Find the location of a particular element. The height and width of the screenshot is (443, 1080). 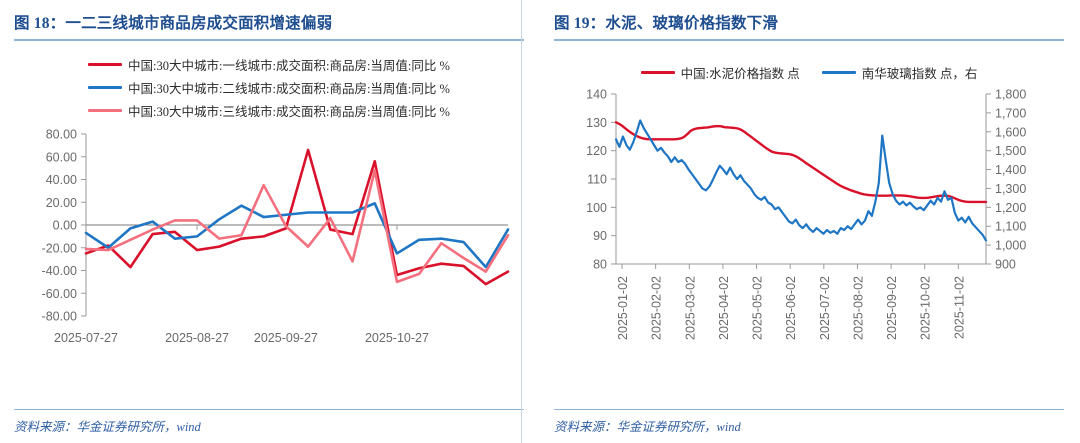

svg-text: 2025-09-27 is located at coordinates (286, 338).